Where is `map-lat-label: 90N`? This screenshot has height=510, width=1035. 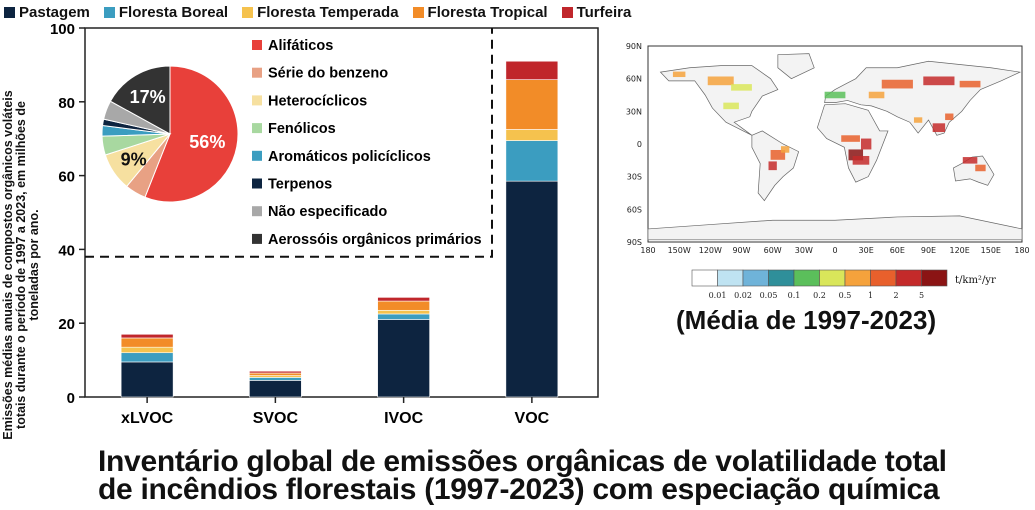 map-lat-label: 90N is located at coordinates (634, 46).